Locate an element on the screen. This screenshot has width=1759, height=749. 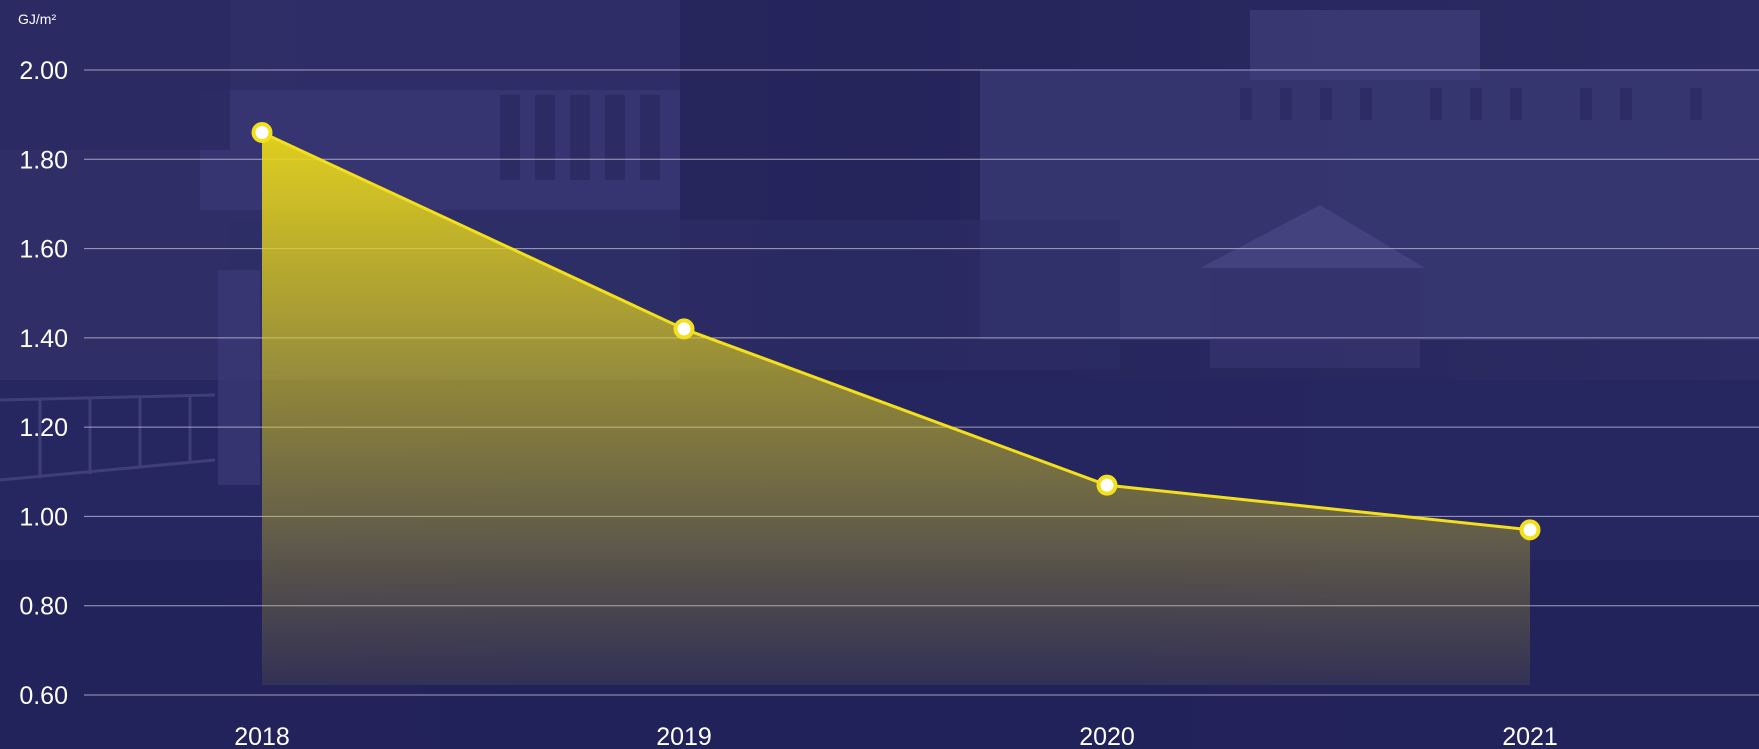
y-unit-label: GJ/m² is located at coordinates (37, 19).